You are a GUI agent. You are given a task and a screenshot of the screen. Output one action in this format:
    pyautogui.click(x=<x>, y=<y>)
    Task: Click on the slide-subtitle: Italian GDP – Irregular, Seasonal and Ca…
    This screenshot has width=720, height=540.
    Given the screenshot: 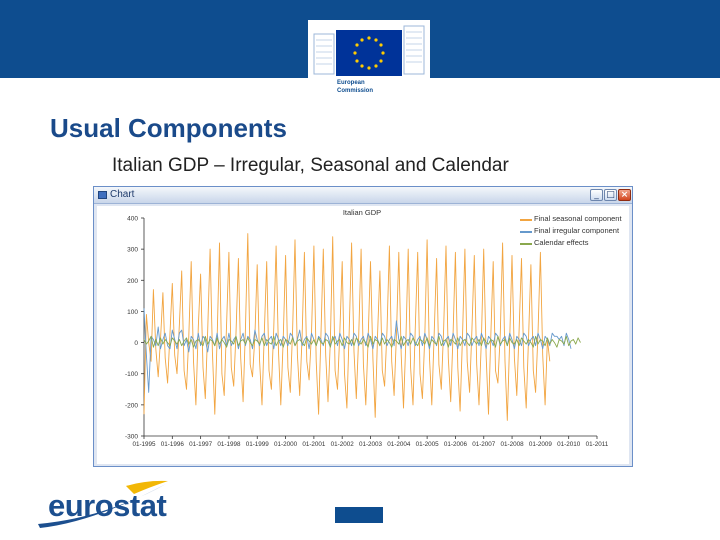 What is the action you would take?
    pyautogui.click(x=310, y=165)
    